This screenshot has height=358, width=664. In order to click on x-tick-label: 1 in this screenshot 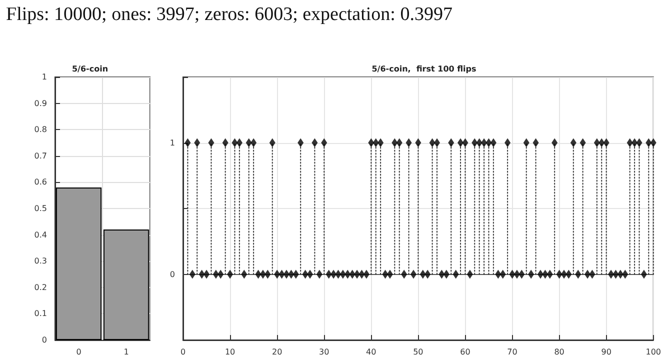, I will do `click(126, 352)`.